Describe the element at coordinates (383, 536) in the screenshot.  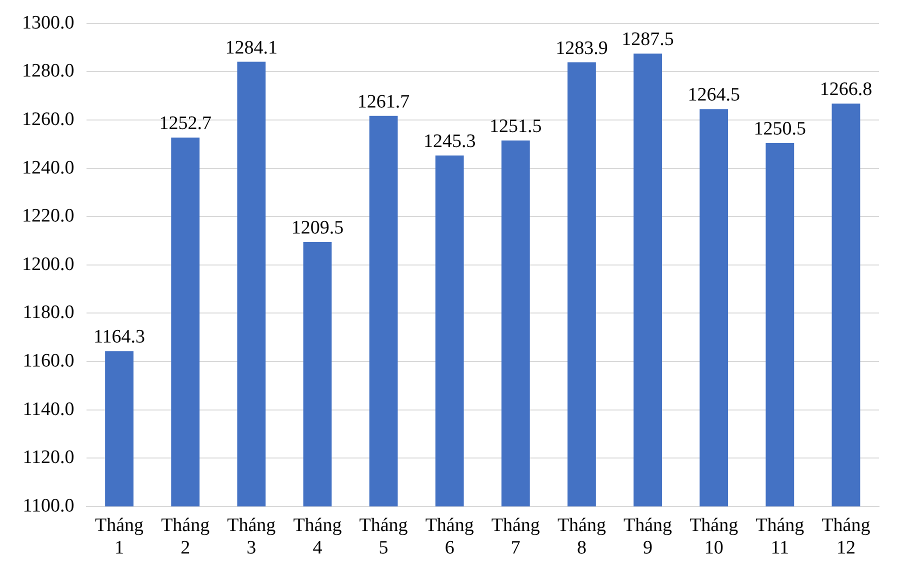
I see `x-tick-label: Tháng 5` at that location.